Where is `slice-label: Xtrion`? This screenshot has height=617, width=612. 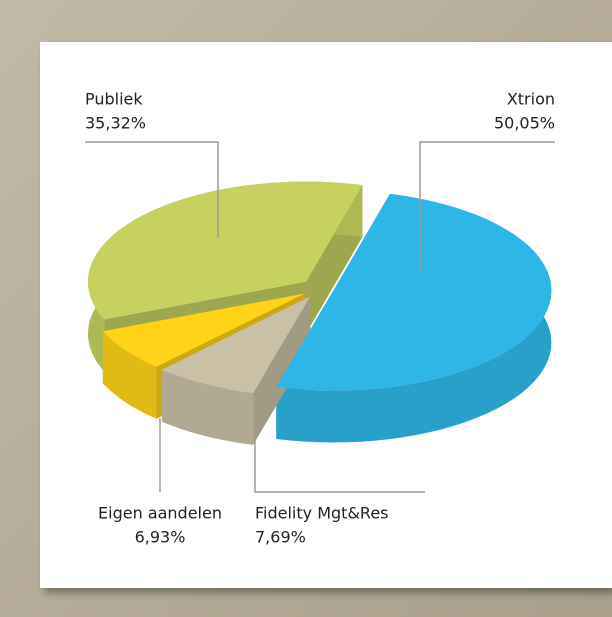 slice-label: Xtrion is located at coordinates (531, 99).